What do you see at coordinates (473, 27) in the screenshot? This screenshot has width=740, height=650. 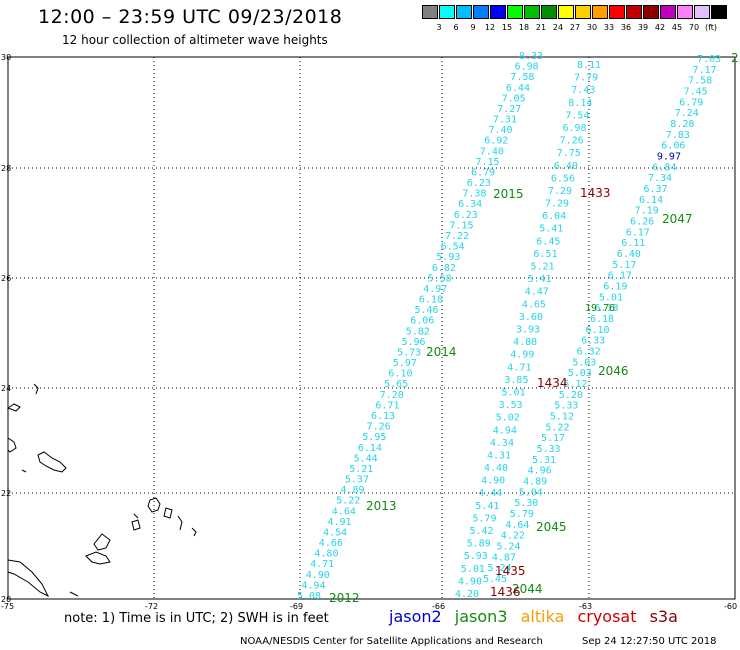 I see `color-scale-label: 9` at bounding box center [473, 27].